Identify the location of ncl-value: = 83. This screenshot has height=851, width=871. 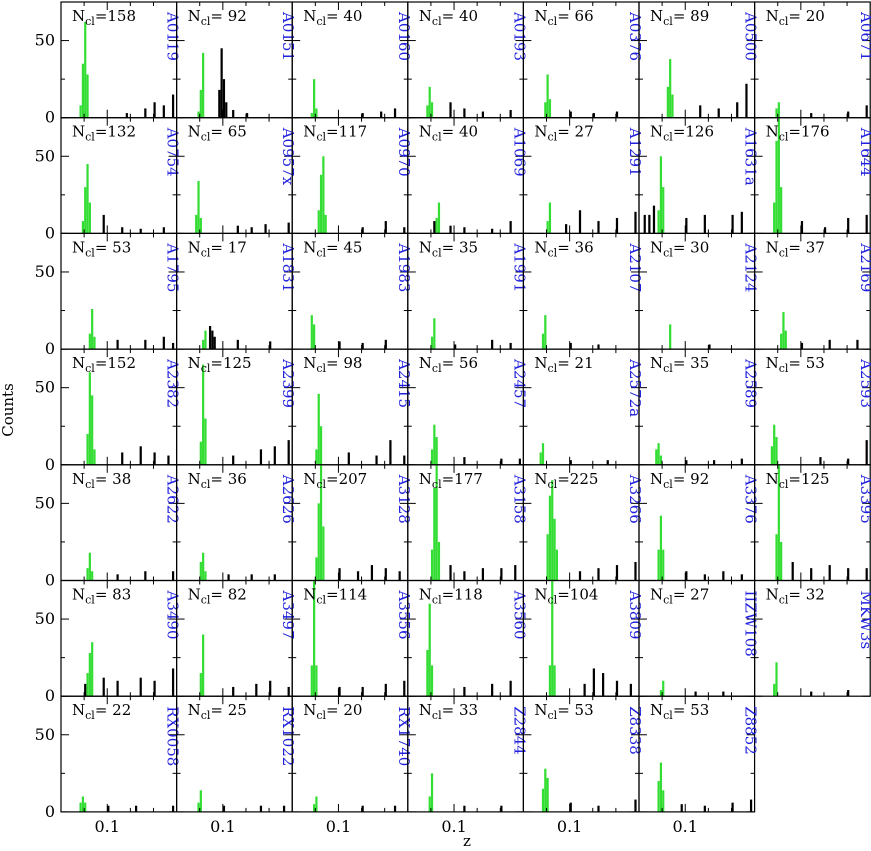
(113, 595).